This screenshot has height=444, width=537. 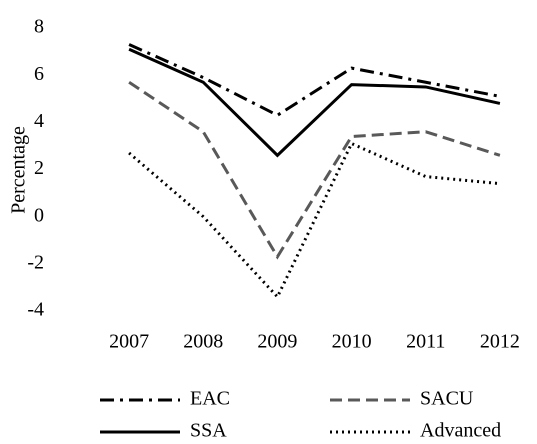 What do you see at coordinates (39, 27) in the screenshot?
I see `y-tick-label: 8` at bounding box center [39, 27].